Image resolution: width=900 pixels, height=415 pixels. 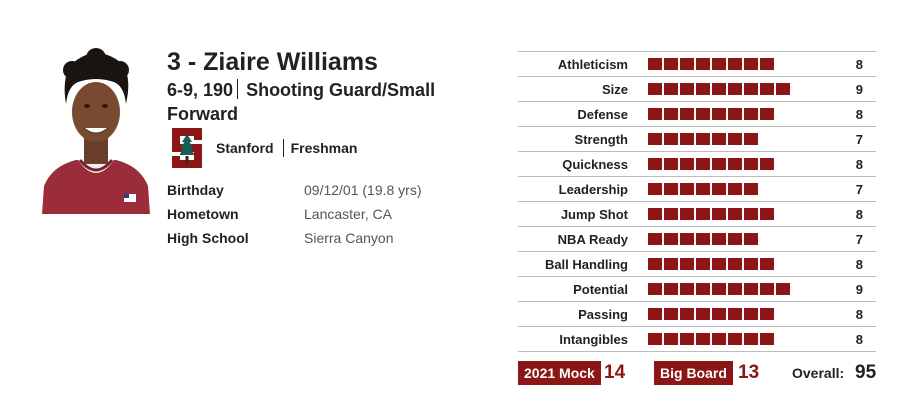 What do you see at coordinates (283, 148) in the screenshot?
I see `school-divider` at bounding box center [283, 148].